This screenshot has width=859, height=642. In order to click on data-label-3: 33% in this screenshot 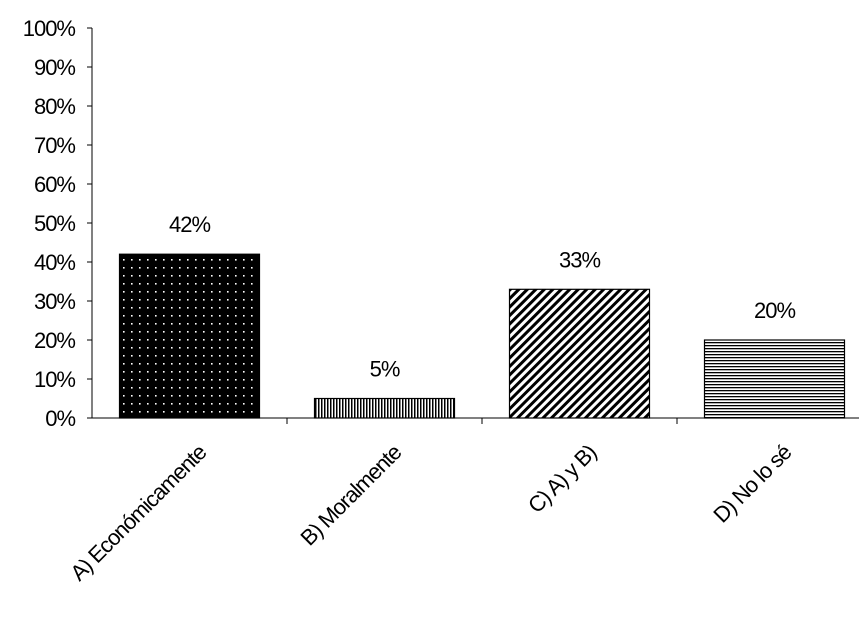, I will do `click(579, 259)`.